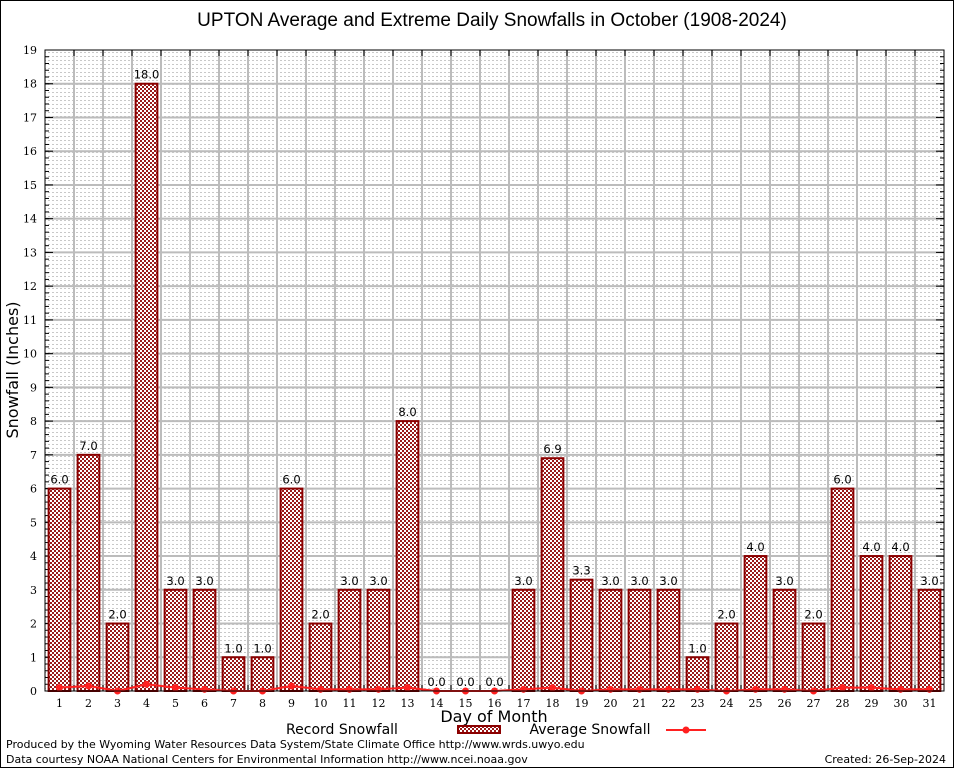 The width and height of the screenshot is (954, 768). Describe the element at coordinates (901, 703) in the screenshot. I see `x-tick-label: 30` at that location.